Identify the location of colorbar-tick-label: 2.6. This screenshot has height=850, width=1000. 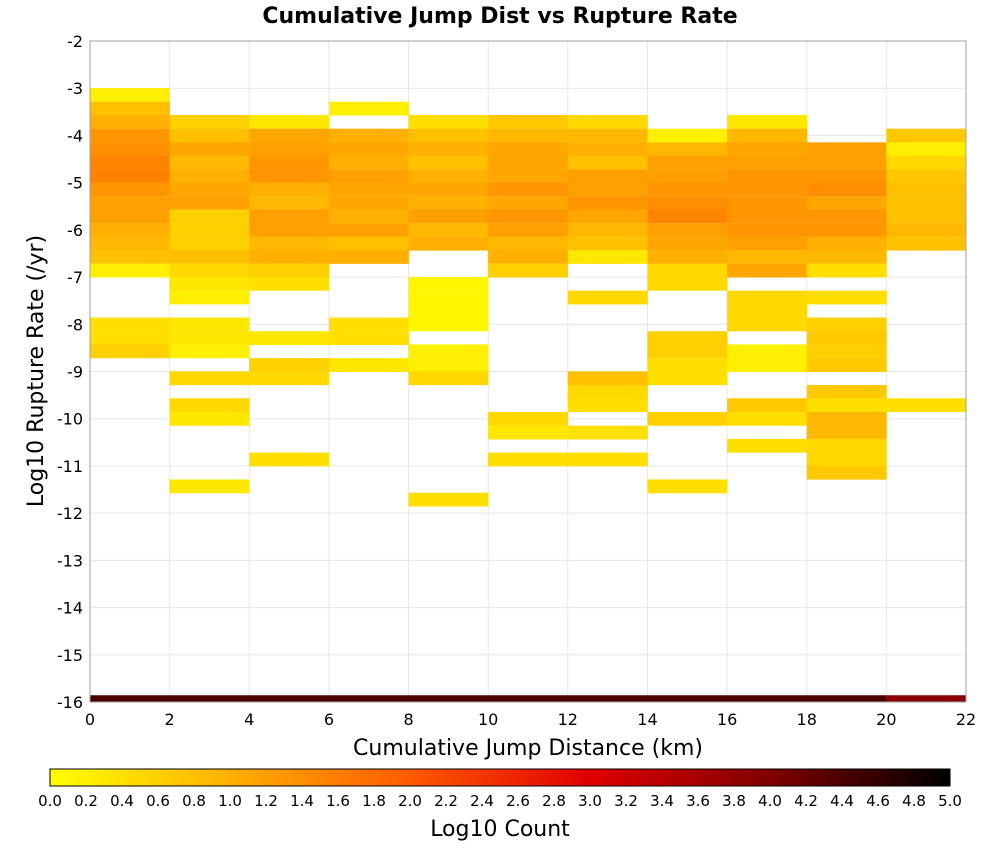
(518, 801).